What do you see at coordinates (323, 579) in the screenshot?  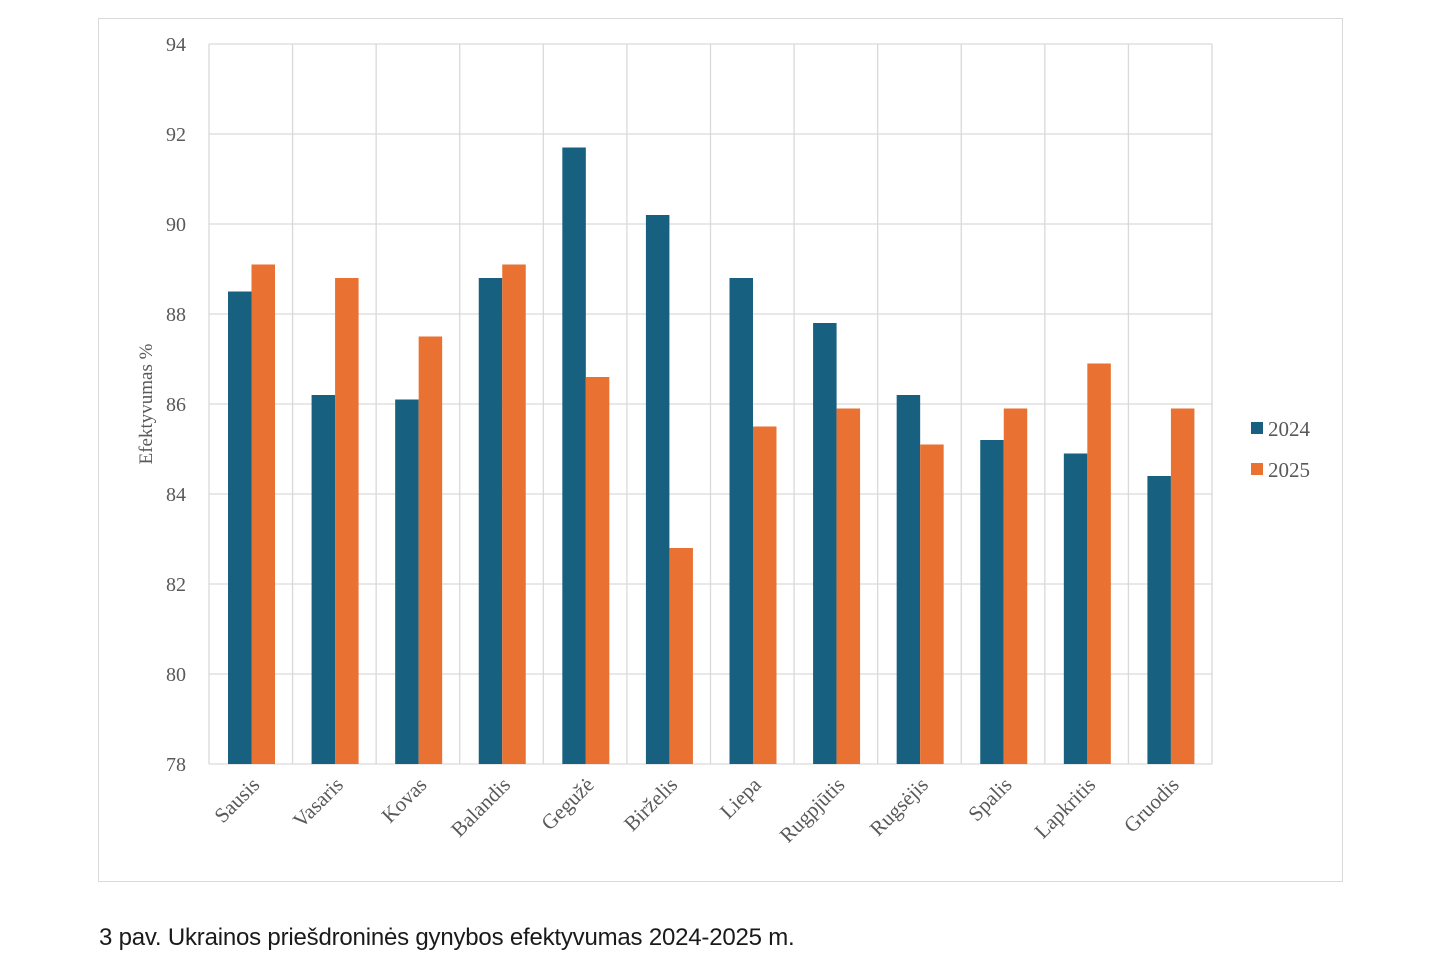 I see `bar-2024-Vasaris` at bounding box center [323, 579].